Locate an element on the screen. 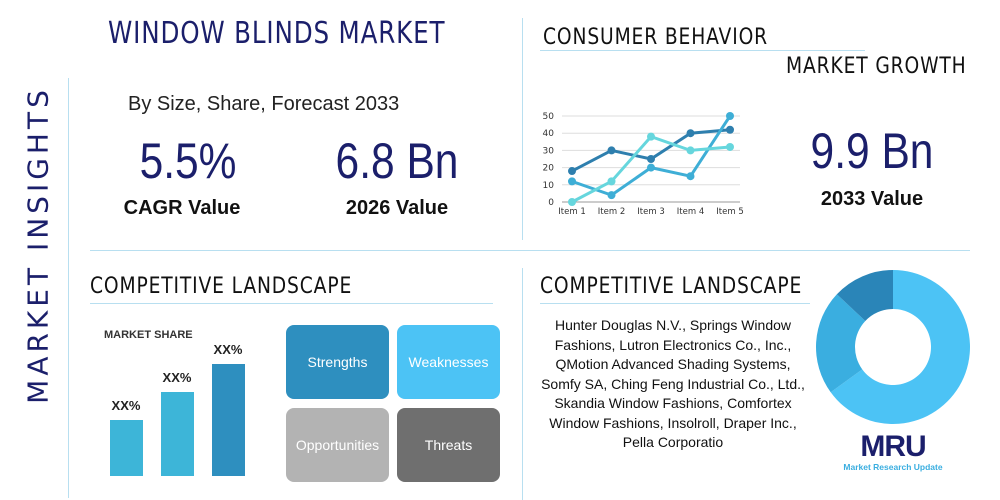 The image size is (1000, 500). consumer-title: CONSUMER BEHAVIOR is located at coordinates (655, 37).